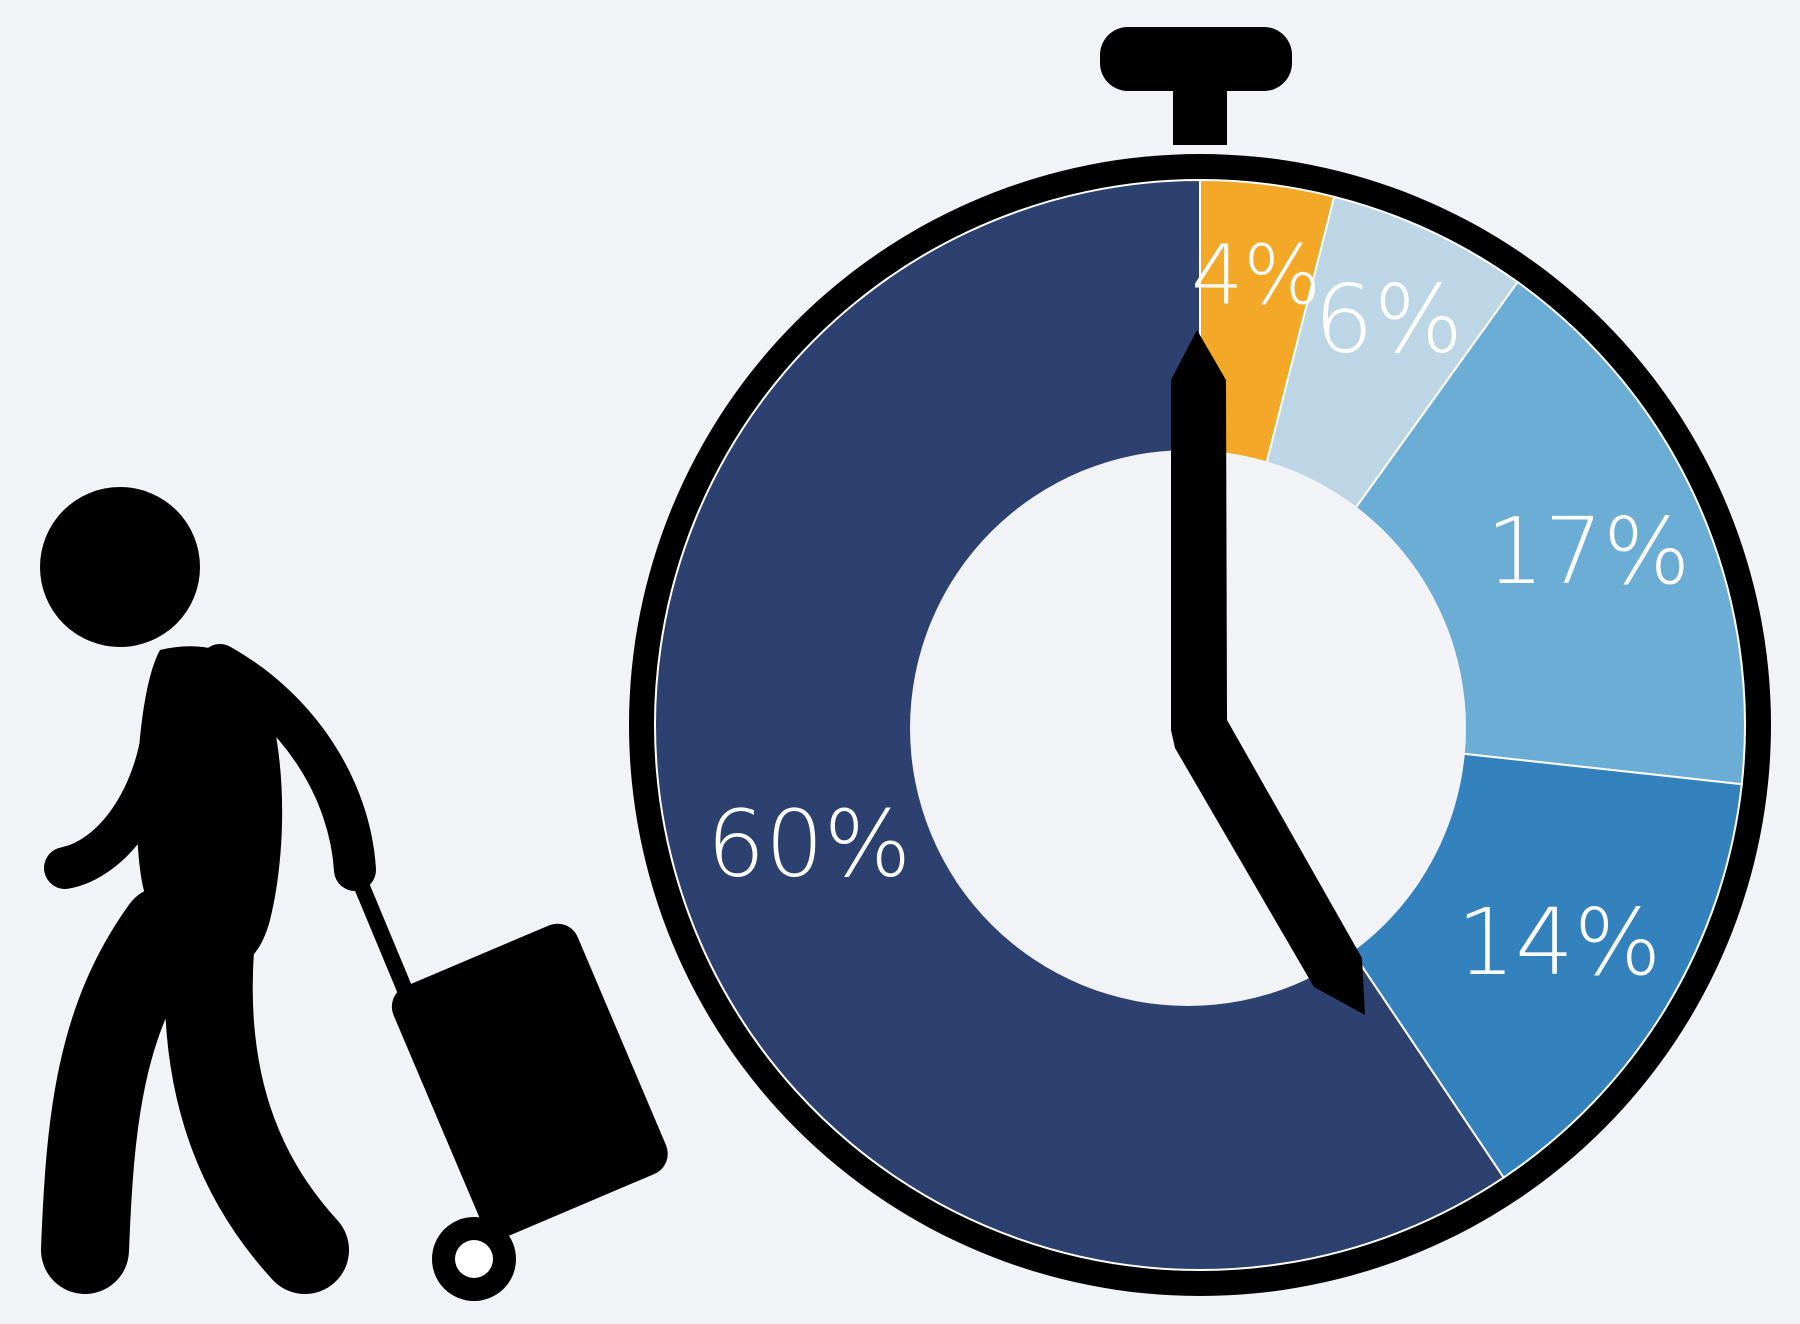  I want to click on clock-hand-icon, so click(1268, 672).